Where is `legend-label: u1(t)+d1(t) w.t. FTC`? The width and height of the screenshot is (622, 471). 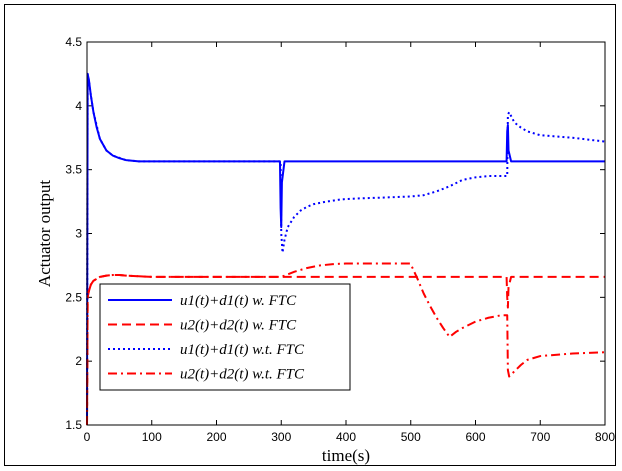 legend-label: u1(t)+d1(t) w.t. FTC is located at coordinates (242, 350).